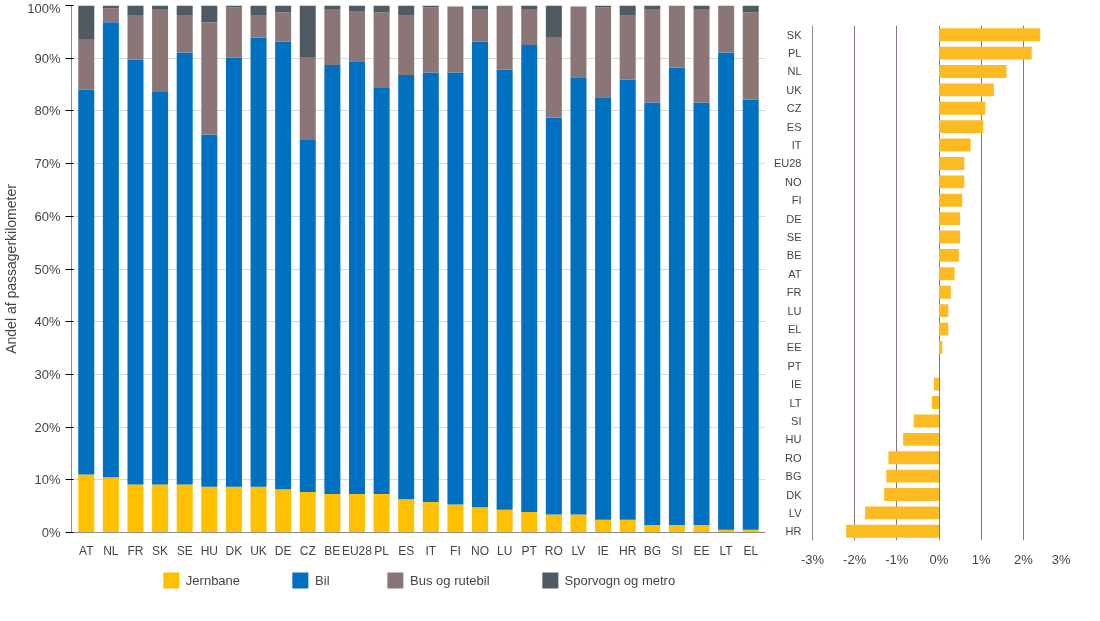 This screenshot has height=621, width=1100. I want to click on y-tick-label: 20%, so click(47, 427).